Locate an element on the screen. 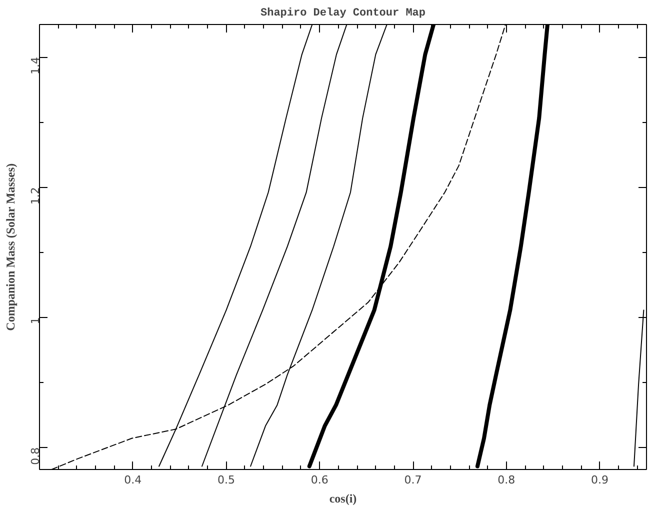 This screenshot has height=508, width=648. x-axis-title: cos(i) is located at coordinates (343, 499).